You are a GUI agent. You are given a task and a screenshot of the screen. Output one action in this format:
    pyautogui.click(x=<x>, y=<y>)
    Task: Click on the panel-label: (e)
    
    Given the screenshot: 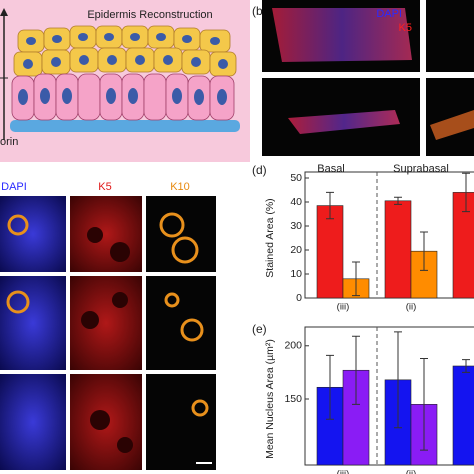 What is the action you would take?
    pyautogui.click(x=259, y=329)
    